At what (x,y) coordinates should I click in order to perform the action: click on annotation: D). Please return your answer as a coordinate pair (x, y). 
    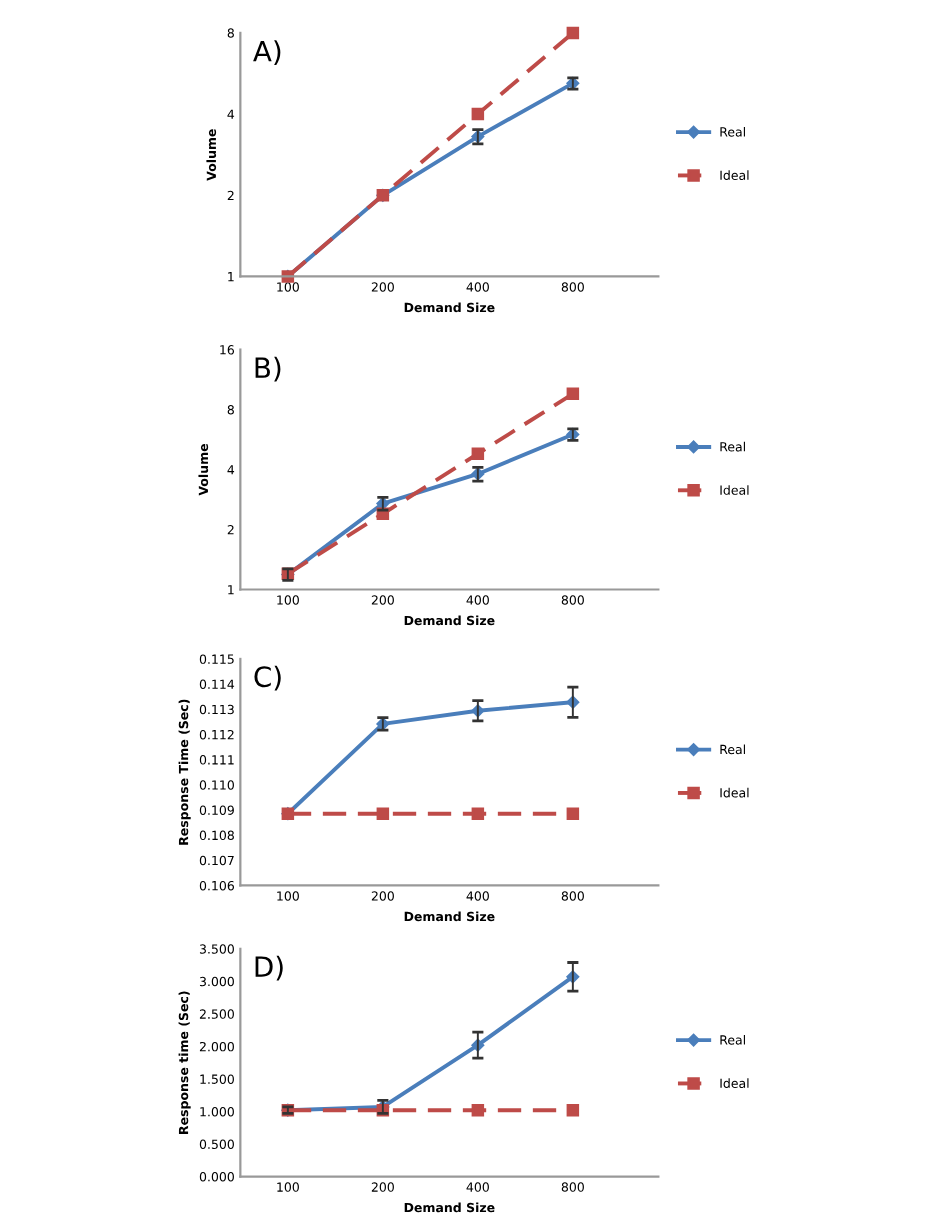
    Looking at the image, I should click on (269, 968).